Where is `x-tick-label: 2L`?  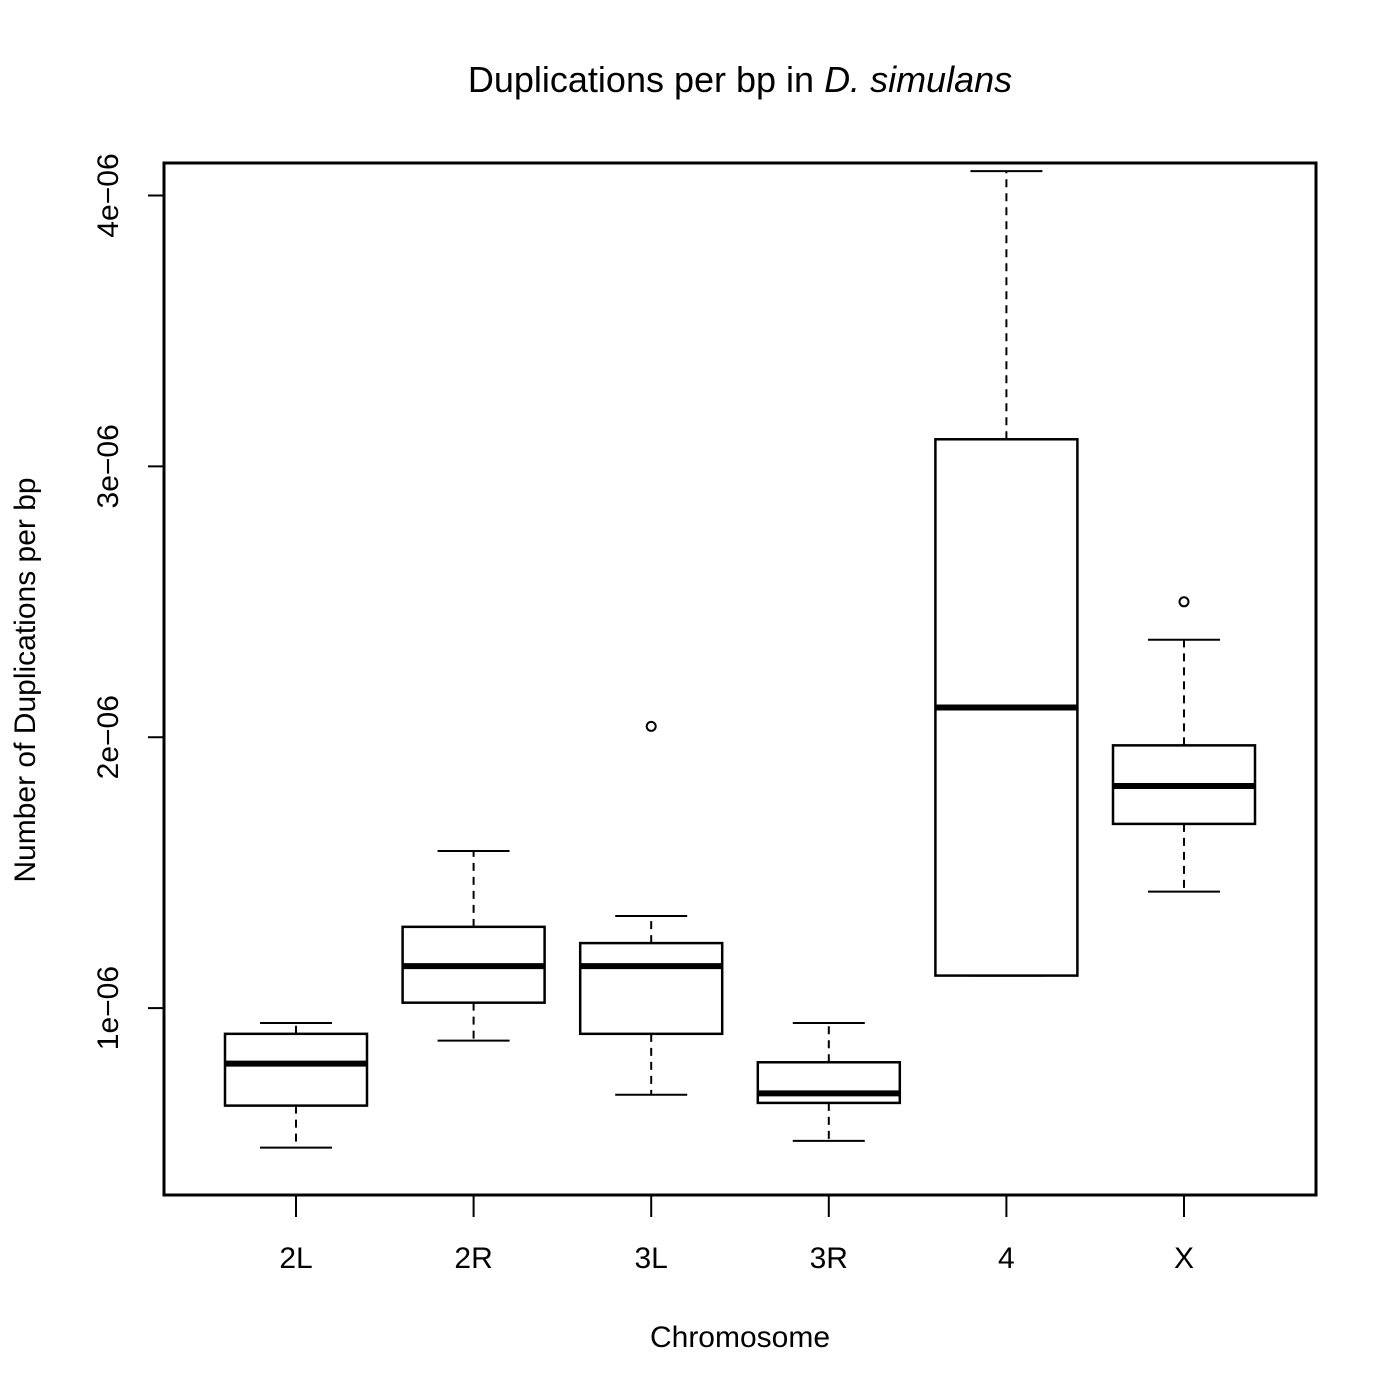 x-tick-label: 2L is located at coordinates (295, 1258).